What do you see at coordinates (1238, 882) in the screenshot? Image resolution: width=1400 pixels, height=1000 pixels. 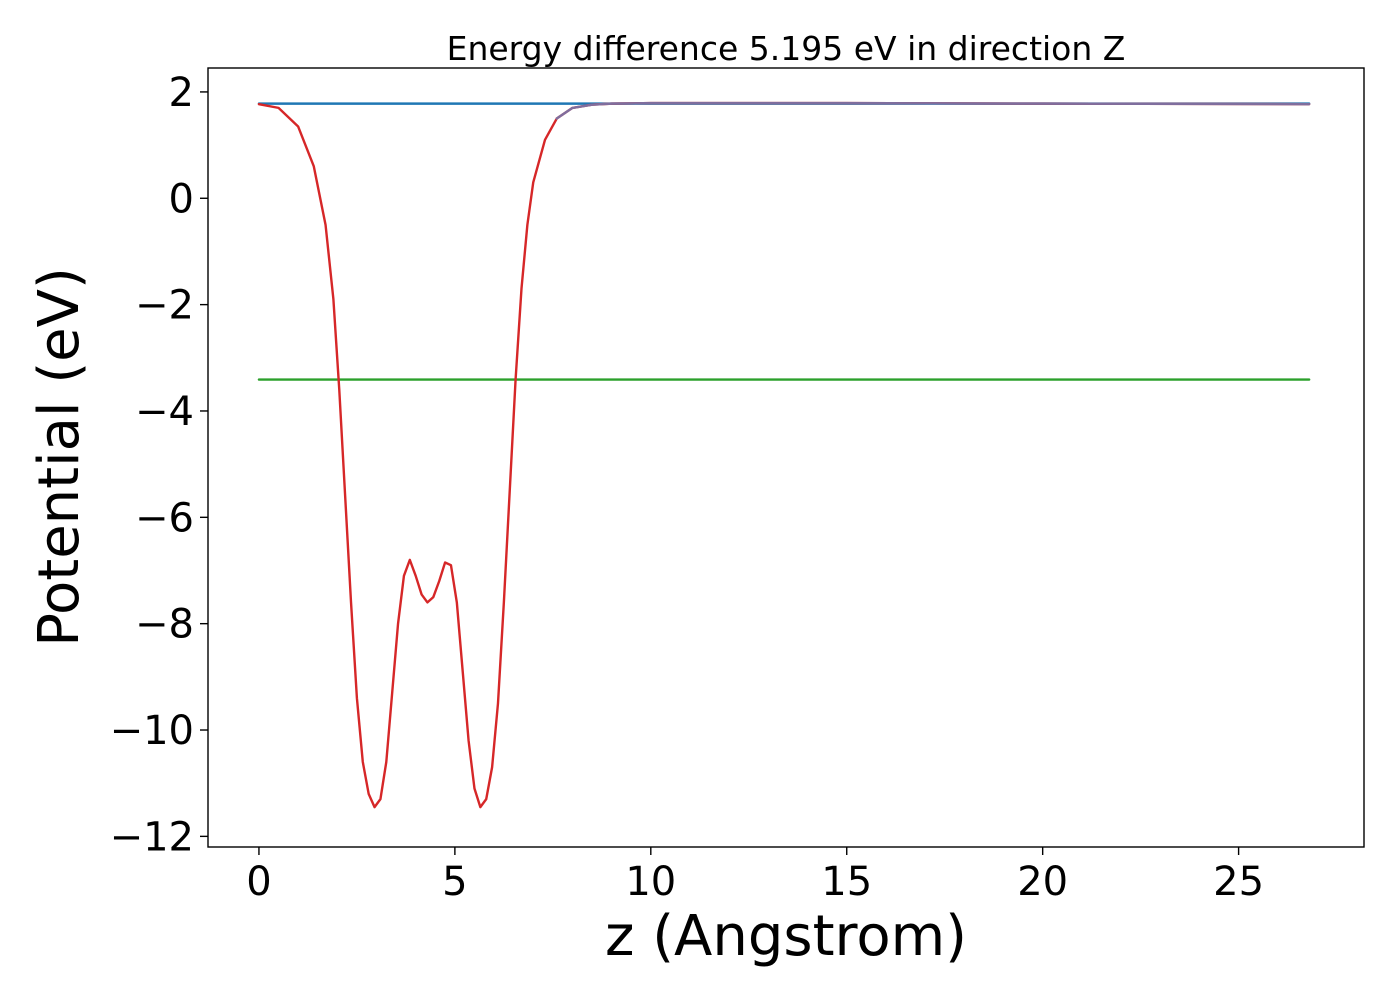 I see `x-tick-label: 25` at bounding box center [1238, 882].